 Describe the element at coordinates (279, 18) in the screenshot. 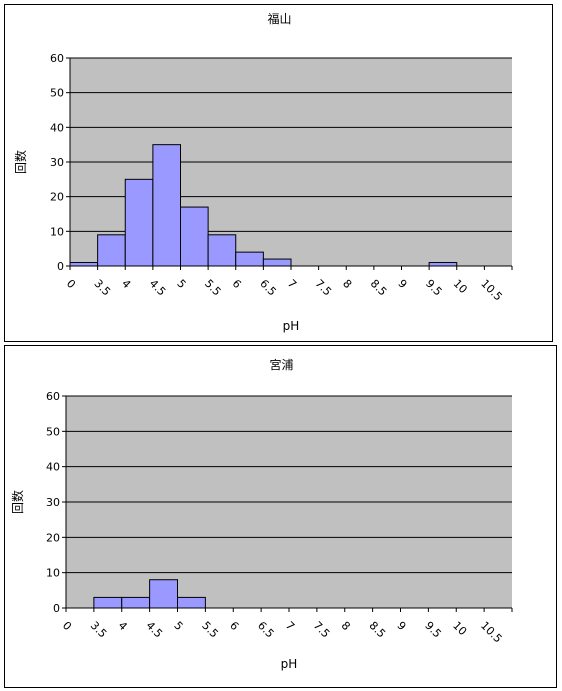

I see `chart-title: 福山` at that location.